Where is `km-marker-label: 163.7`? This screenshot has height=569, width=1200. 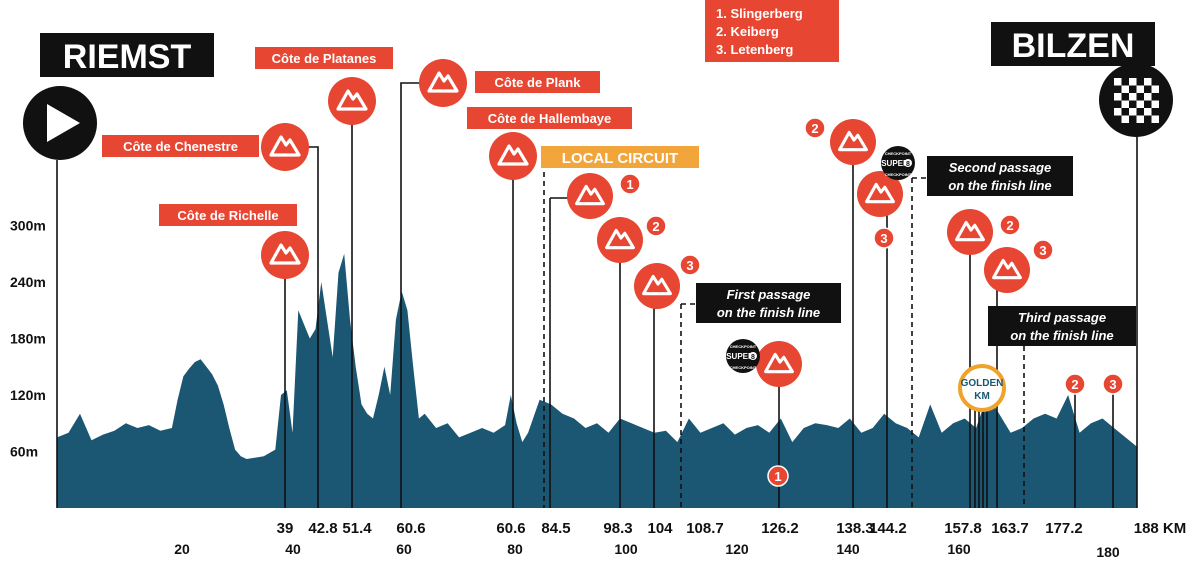
km-marker-label: 163.7 is located at coordinates (1010, 528).